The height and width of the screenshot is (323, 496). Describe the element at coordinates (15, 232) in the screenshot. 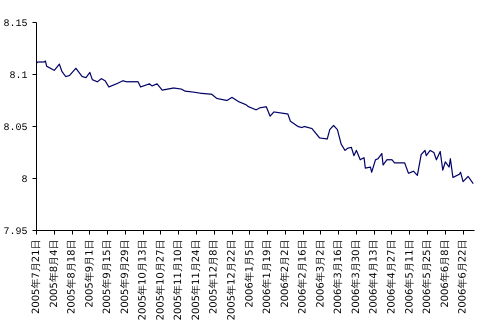

I see `y-tick-label: 7.95` at that location.